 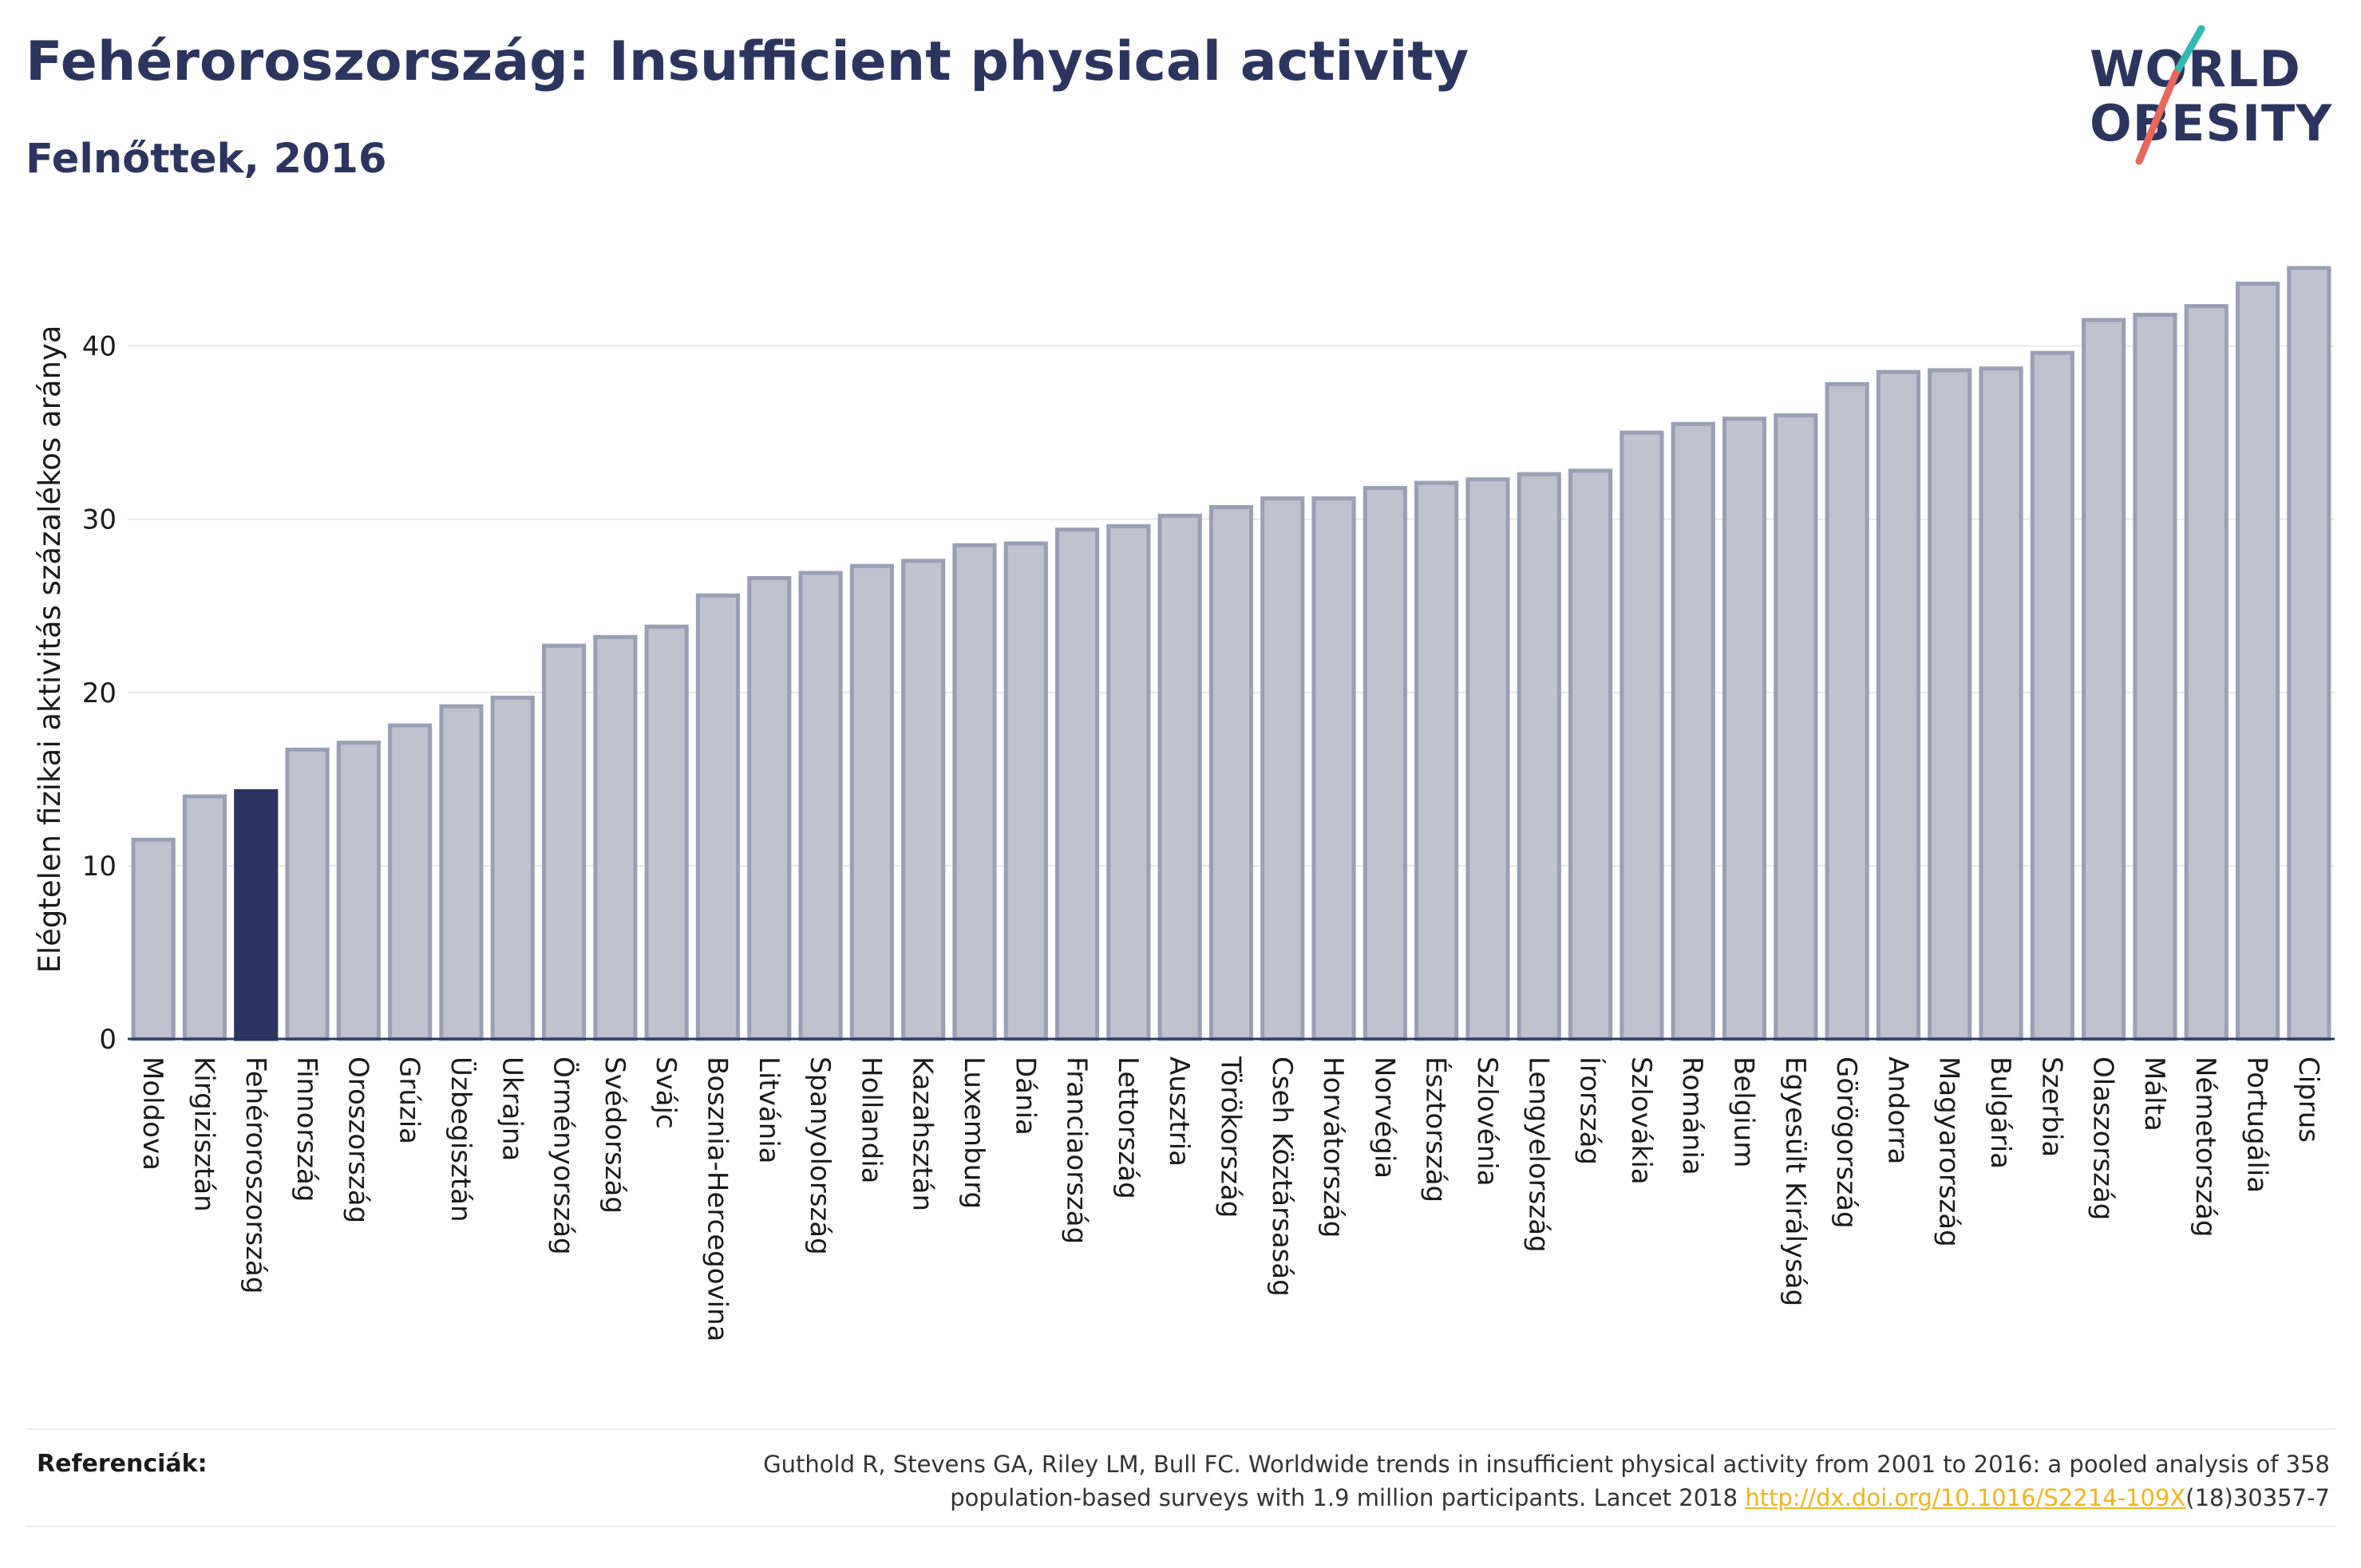 I want to click on x-tick-label: Kazahsztán, so click(x=923, y=1134).